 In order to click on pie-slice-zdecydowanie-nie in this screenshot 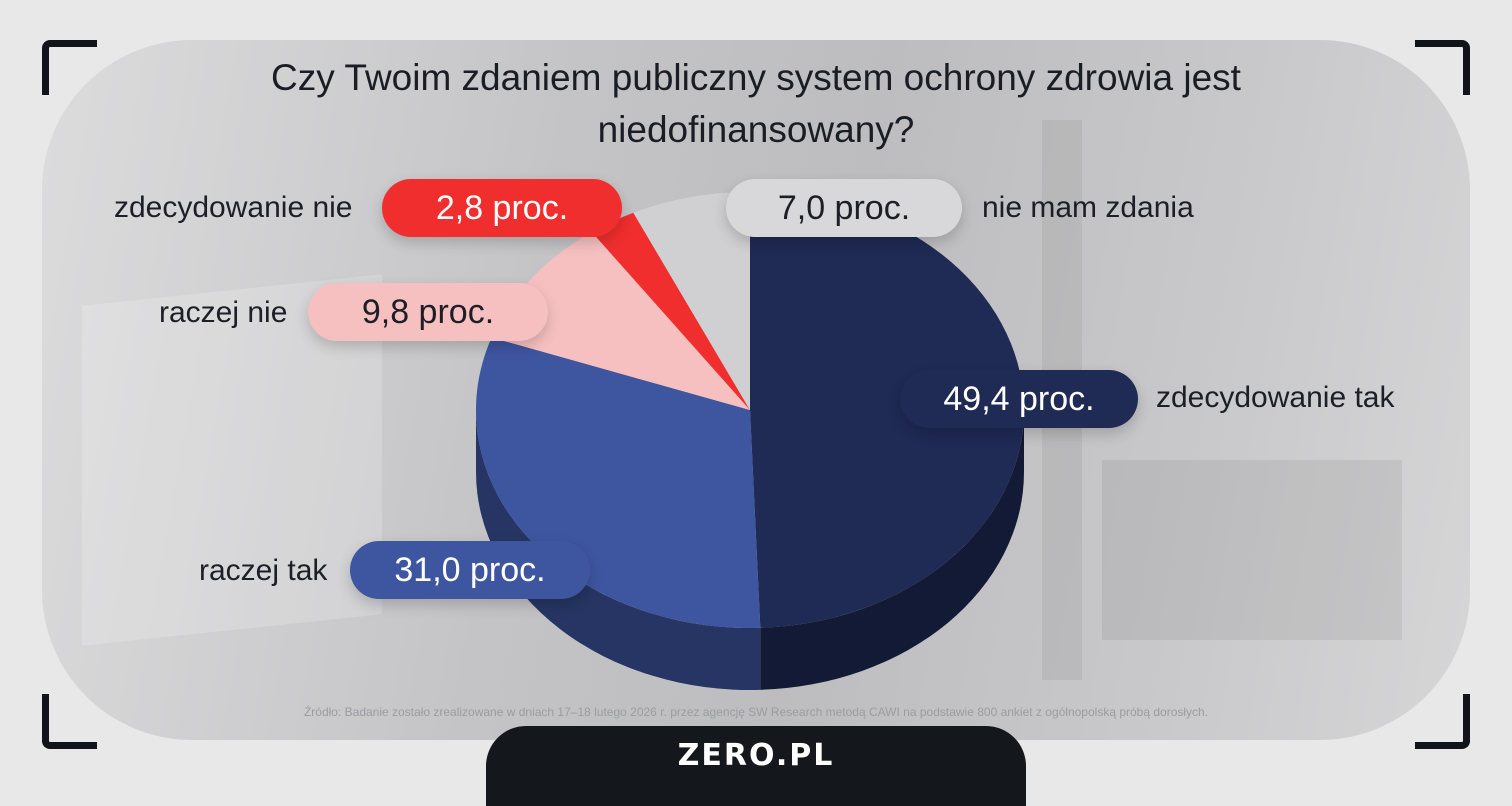, I will do `click(670, 311)`.